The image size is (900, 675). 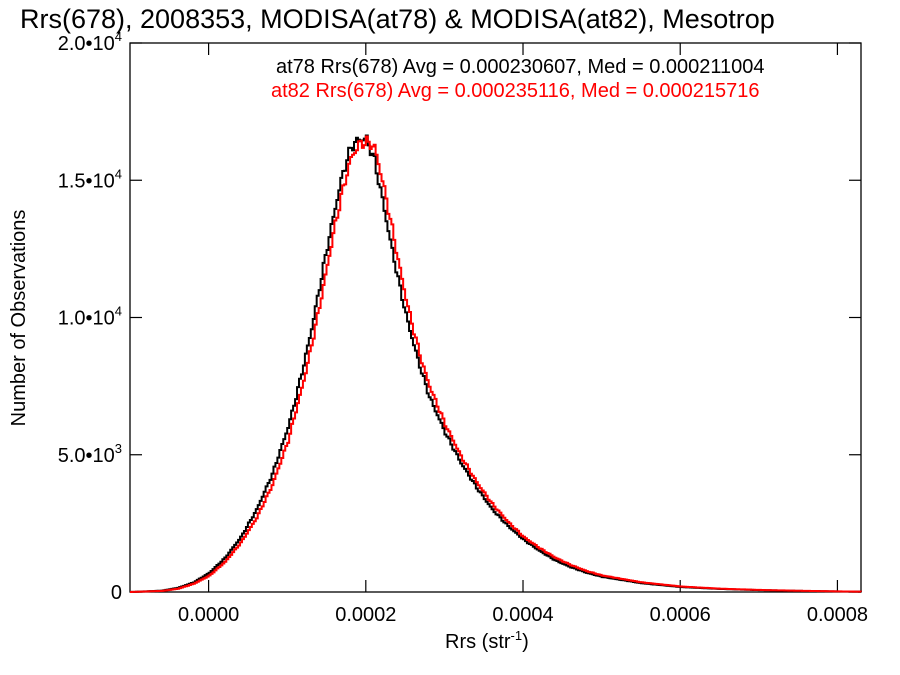 I want to click on y-tick-mantissa: 0, so click(x=116, y=593).